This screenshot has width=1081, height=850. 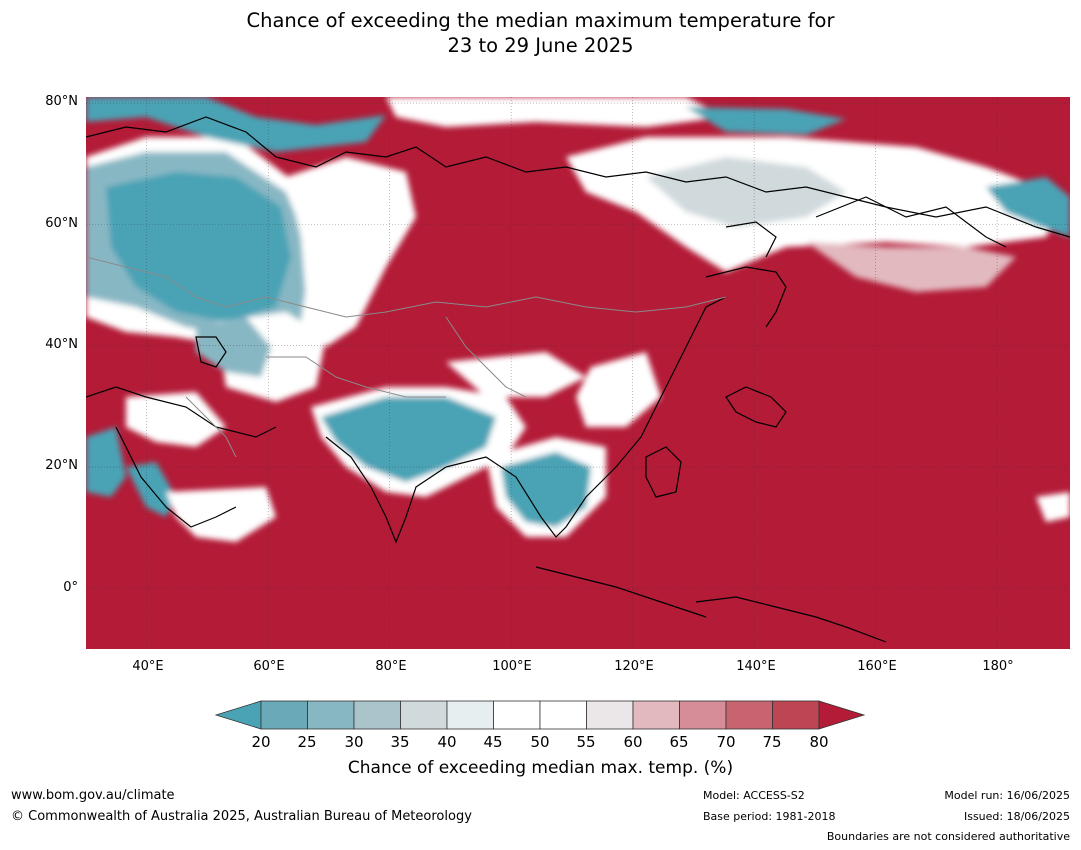 I want to click on region-india-cool, so click(x=408, y=439).